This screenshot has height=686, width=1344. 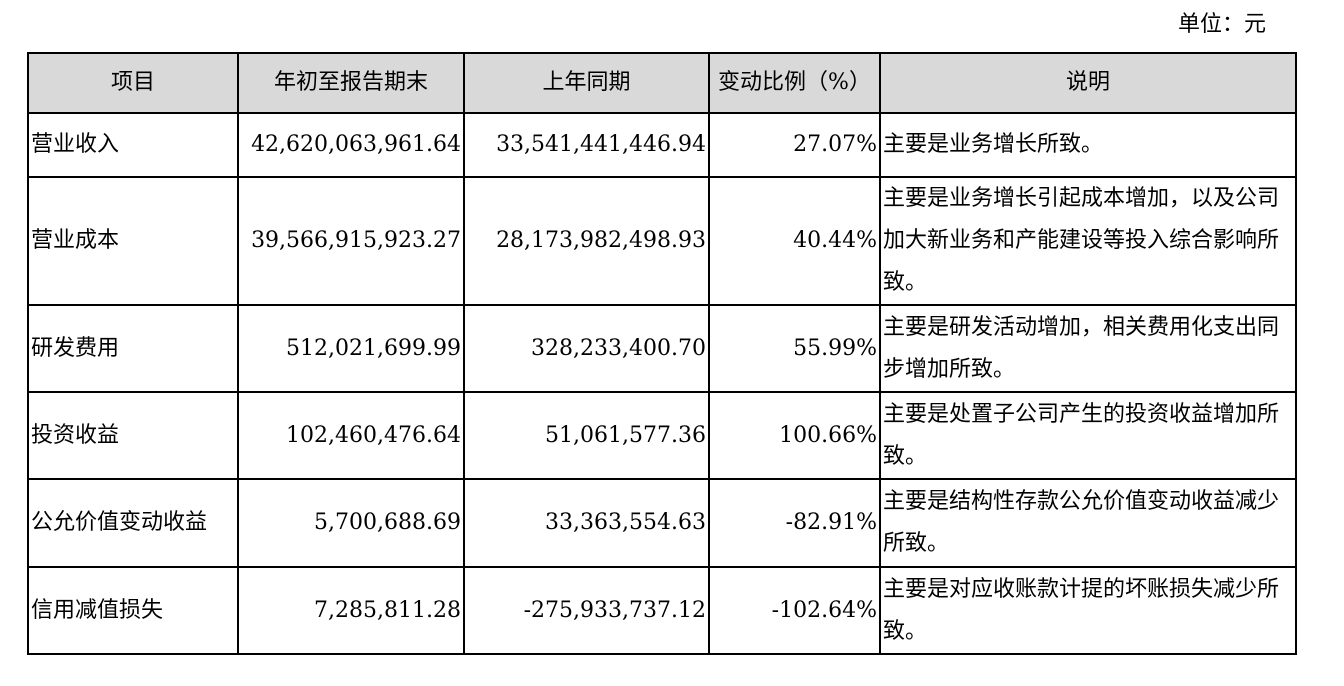 What do you see at coordinates (133, 523) in the screenshot?
I see `cell-item: 公允价值变动收益` at bounding box center [133, 523].